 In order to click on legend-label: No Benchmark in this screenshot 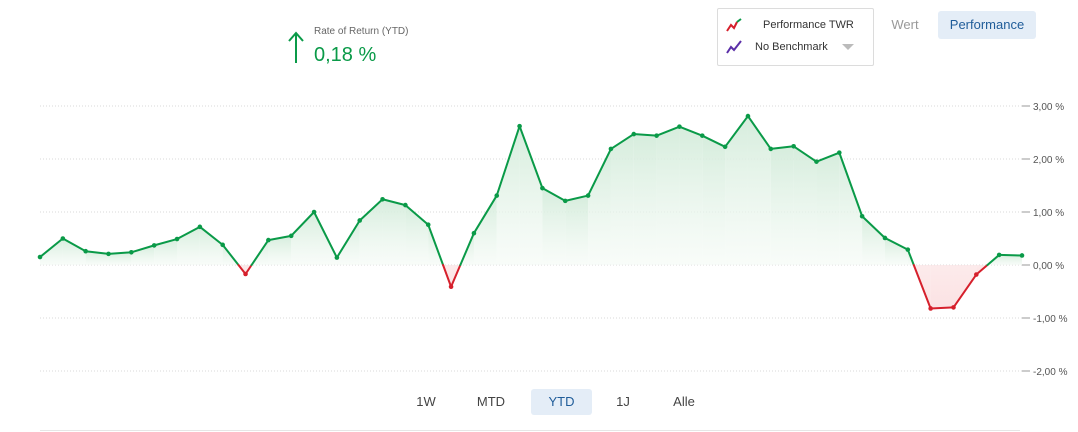, I will do `click(791, 47)`.